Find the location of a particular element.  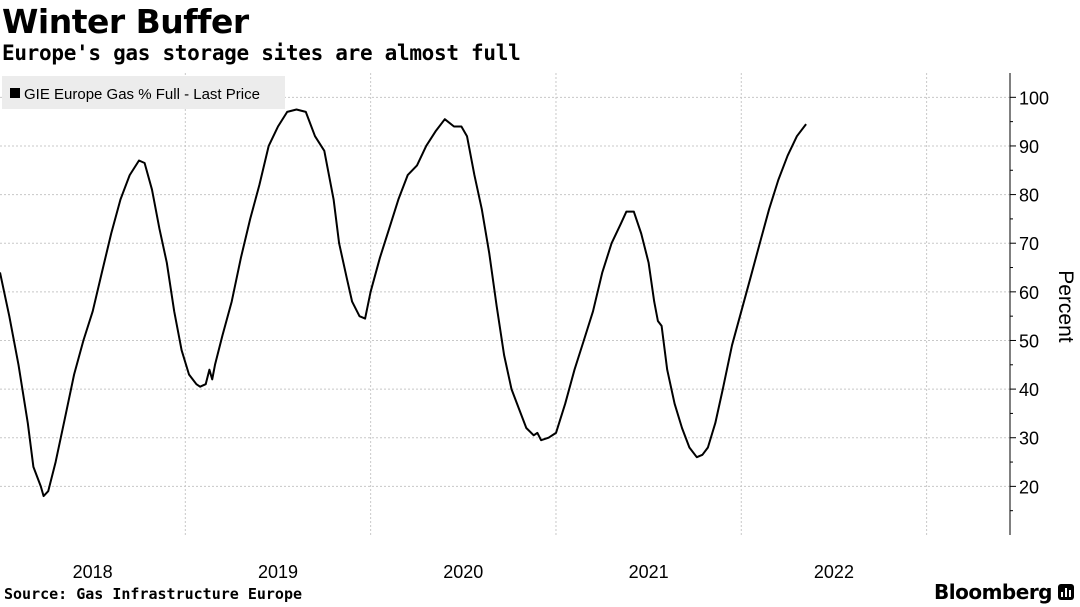

y-tick-label: 70 is located at coordinates (1029, 244).